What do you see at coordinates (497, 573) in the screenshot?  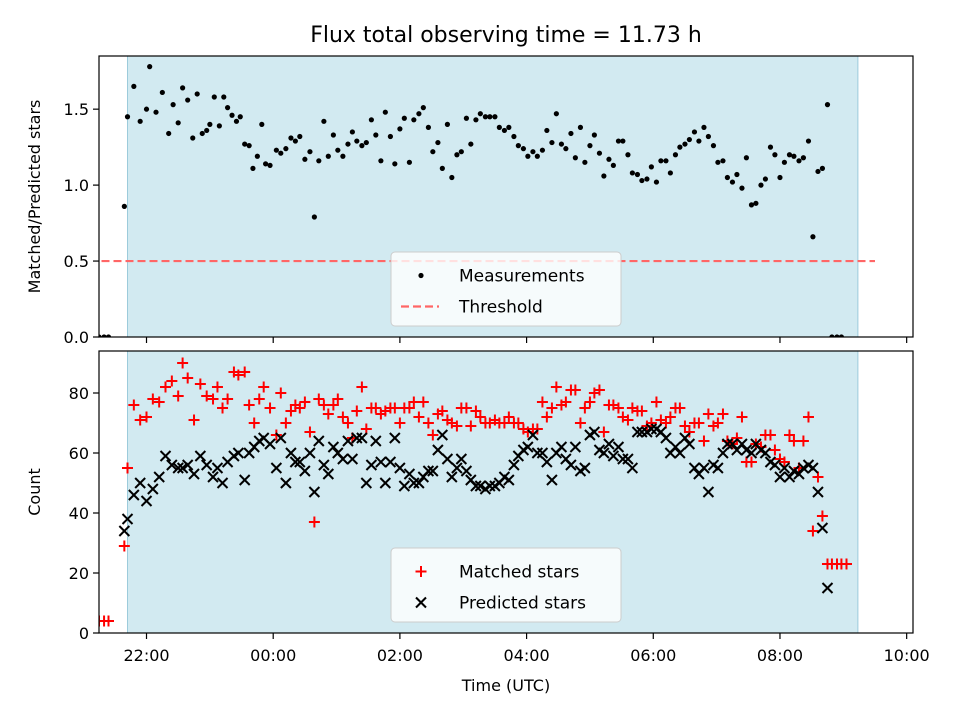 I see `legend-entry: Matched stars` at bounding box center [497, 573].